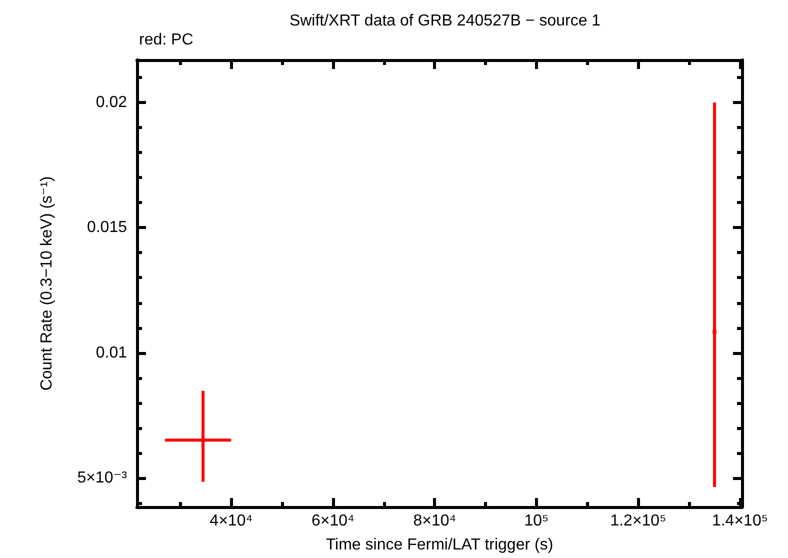 The image size is (788, 558). I want to click on chart-title: Swift/XRT data of GRB 240527B − source 1, so click(445, 21).